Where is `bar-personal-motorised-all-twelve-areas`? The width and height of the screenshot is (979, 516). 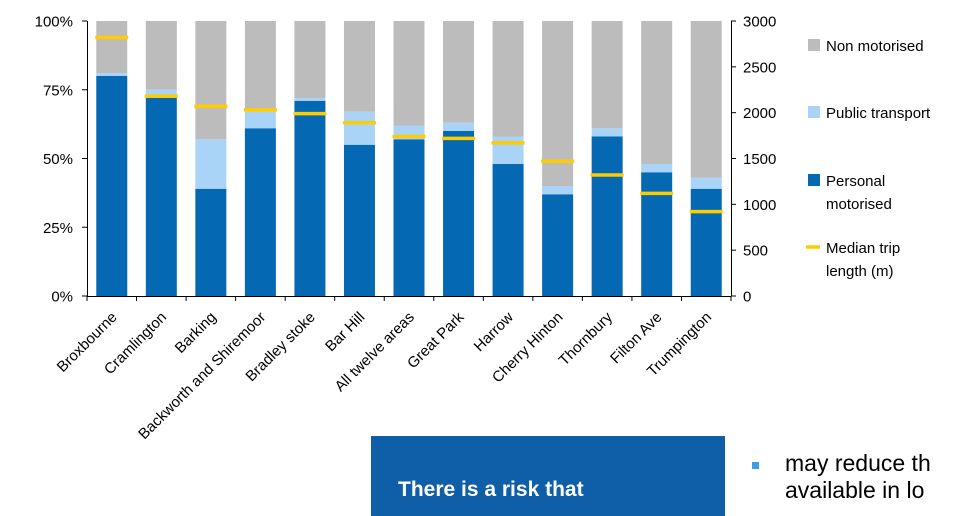 bar-personal-motorised-all-twelve-areas is located at coordinates (409, 217).